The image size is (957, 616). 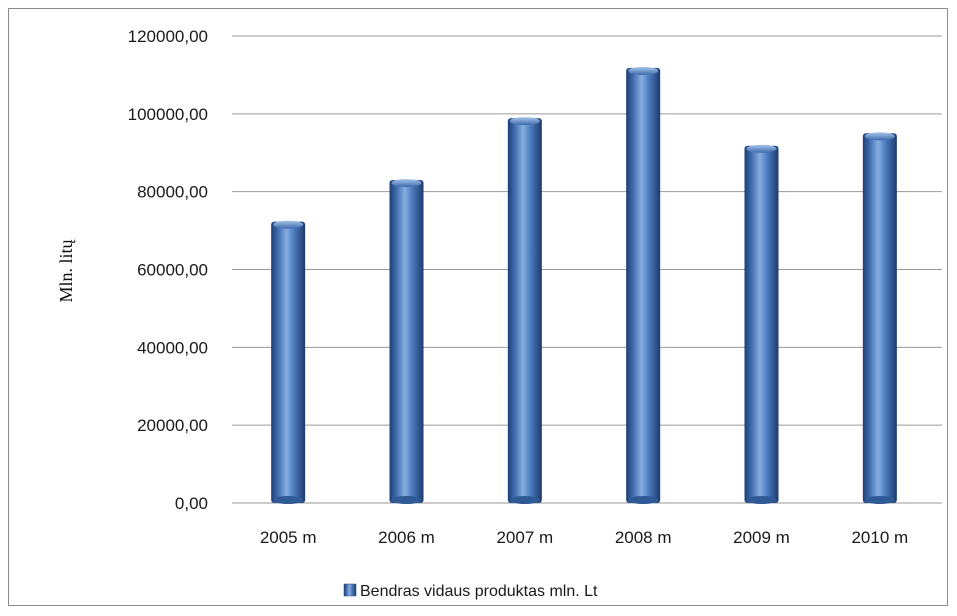 I want to click on x-axis-ticks: 2005 m 2006 m 2007 m 2008 m 2009 m 2010 m, so click(x=584, y=537).